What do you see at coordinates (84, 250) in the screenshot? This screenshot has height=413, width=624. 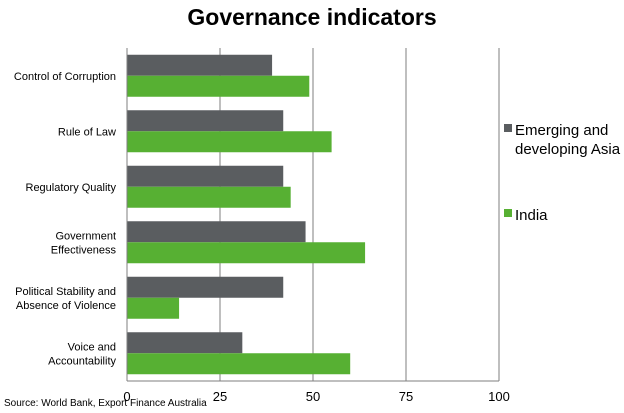 I see `category-label: Effectiveness` at bounding box center [84, 250].